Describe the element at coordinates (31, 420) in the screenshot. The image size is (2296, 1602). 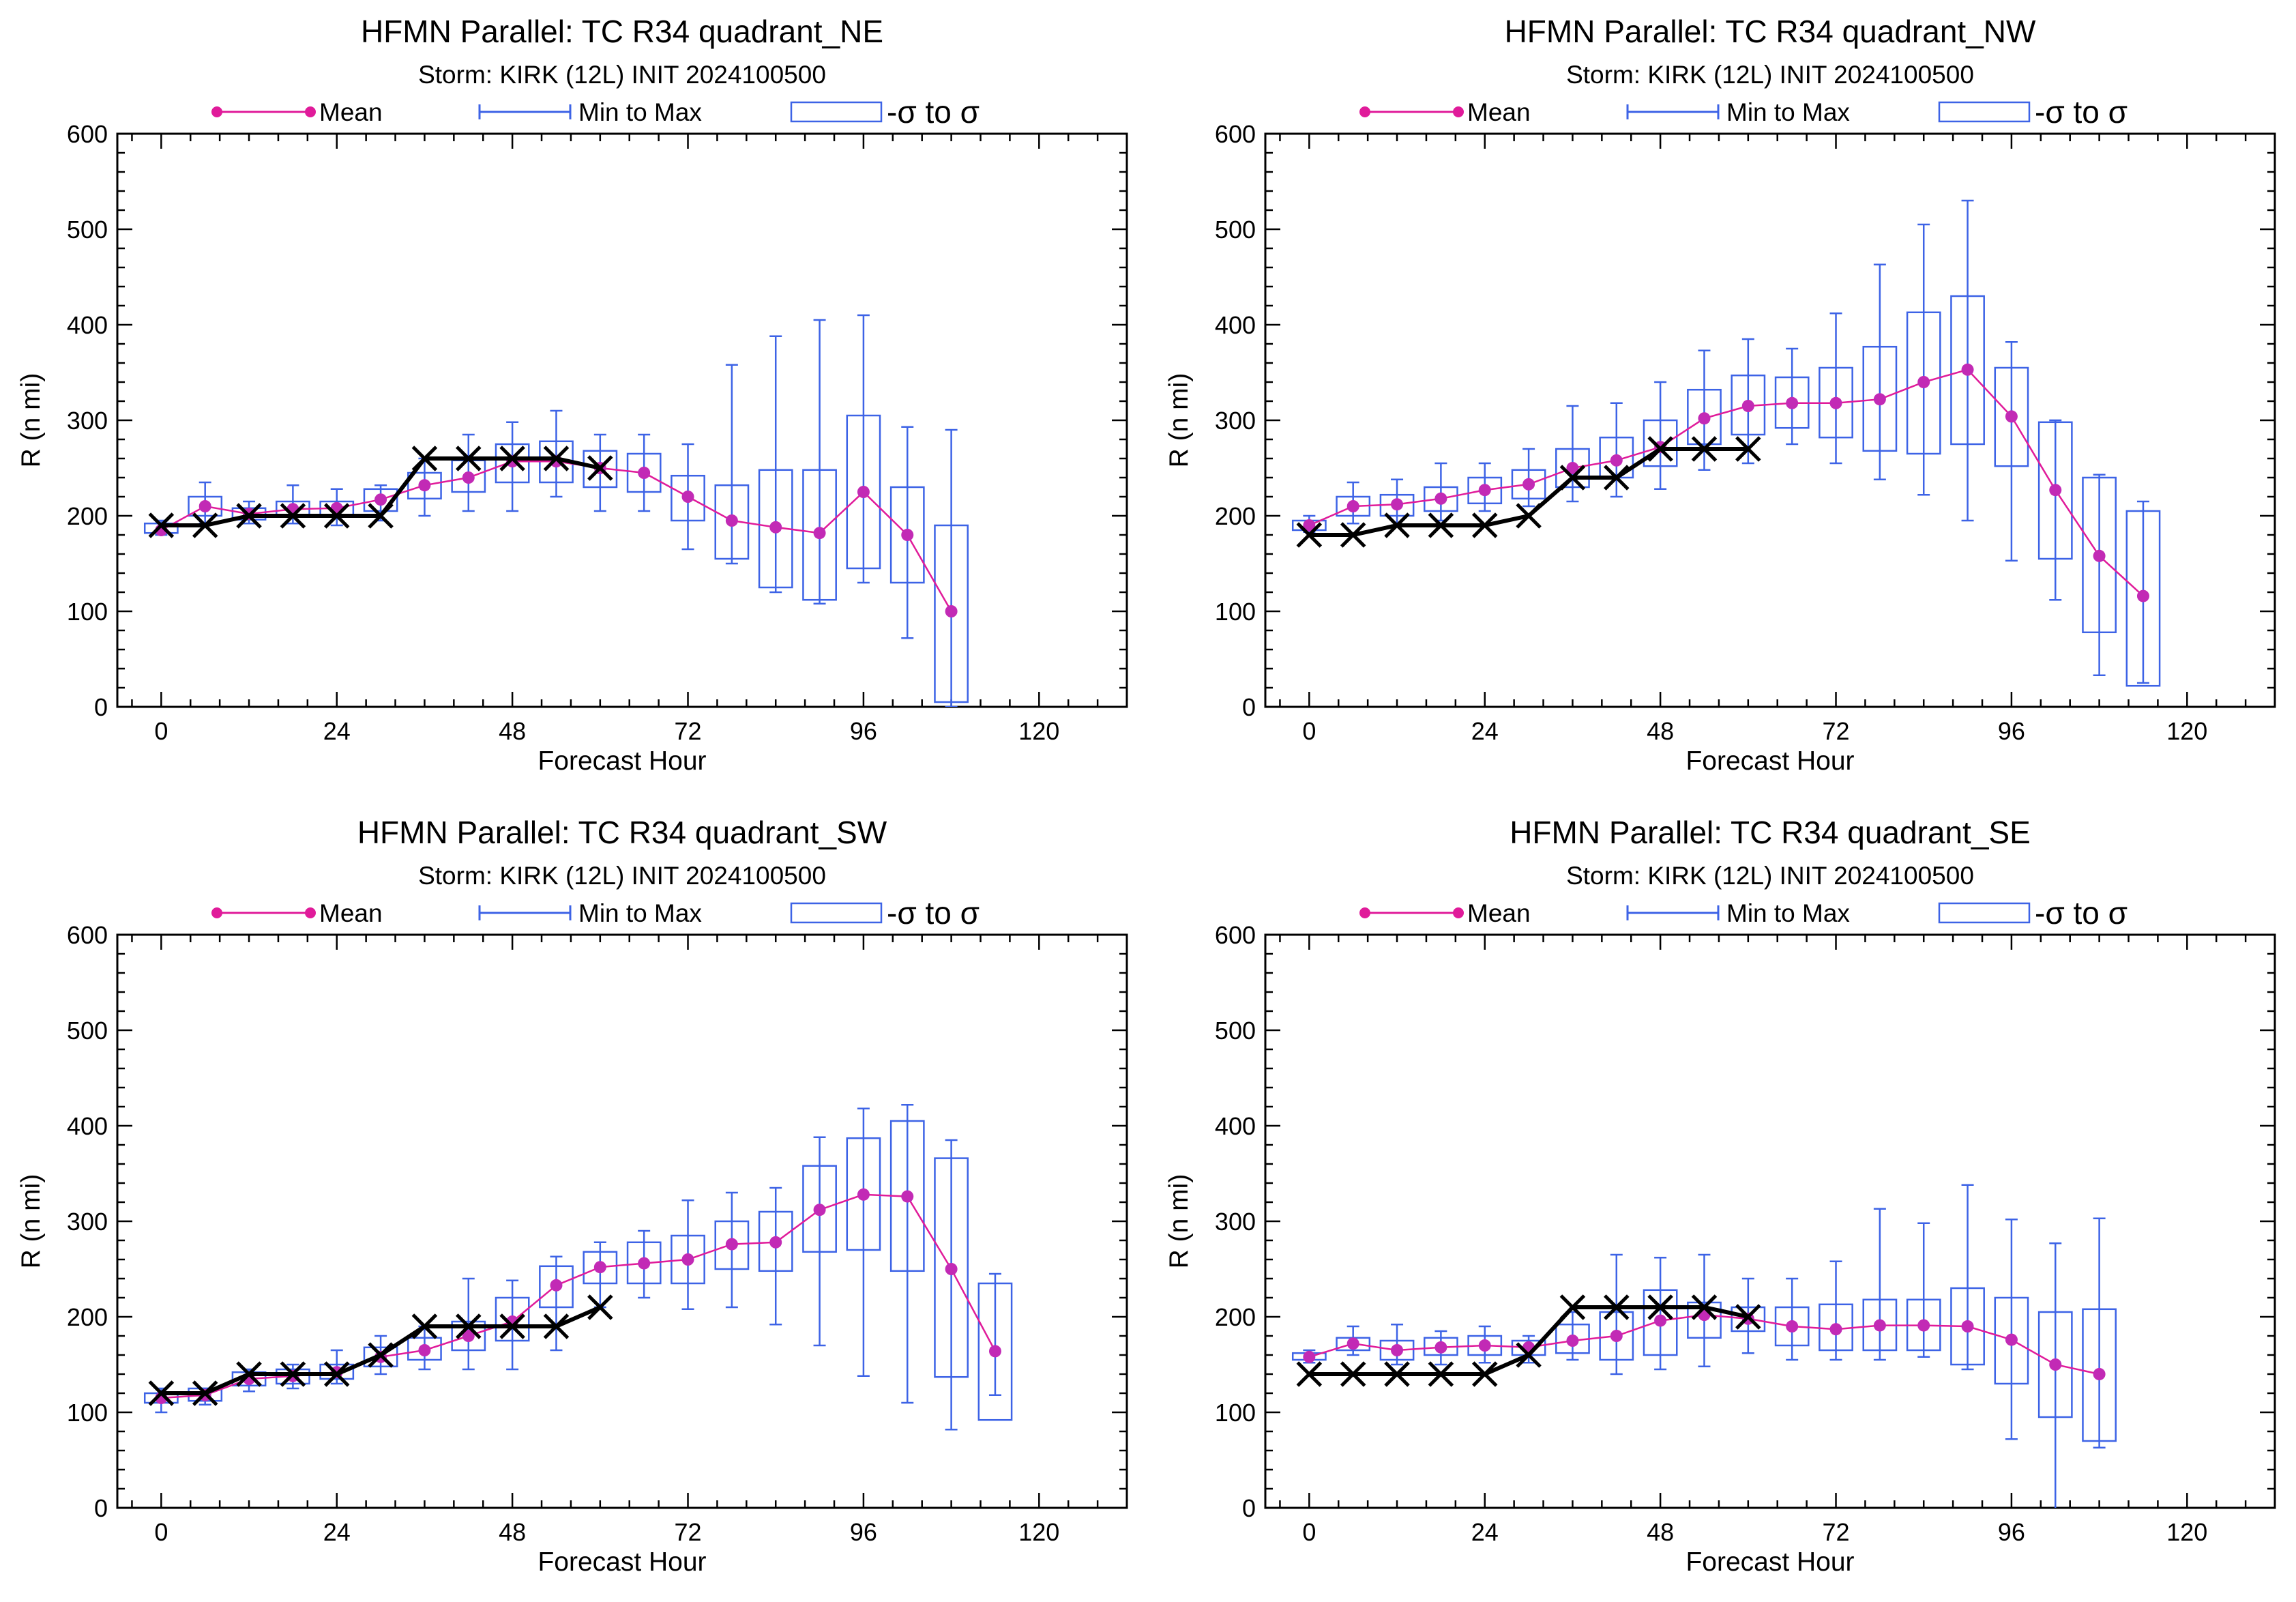
I see `y-axis-label: R (n mi)` at that location.